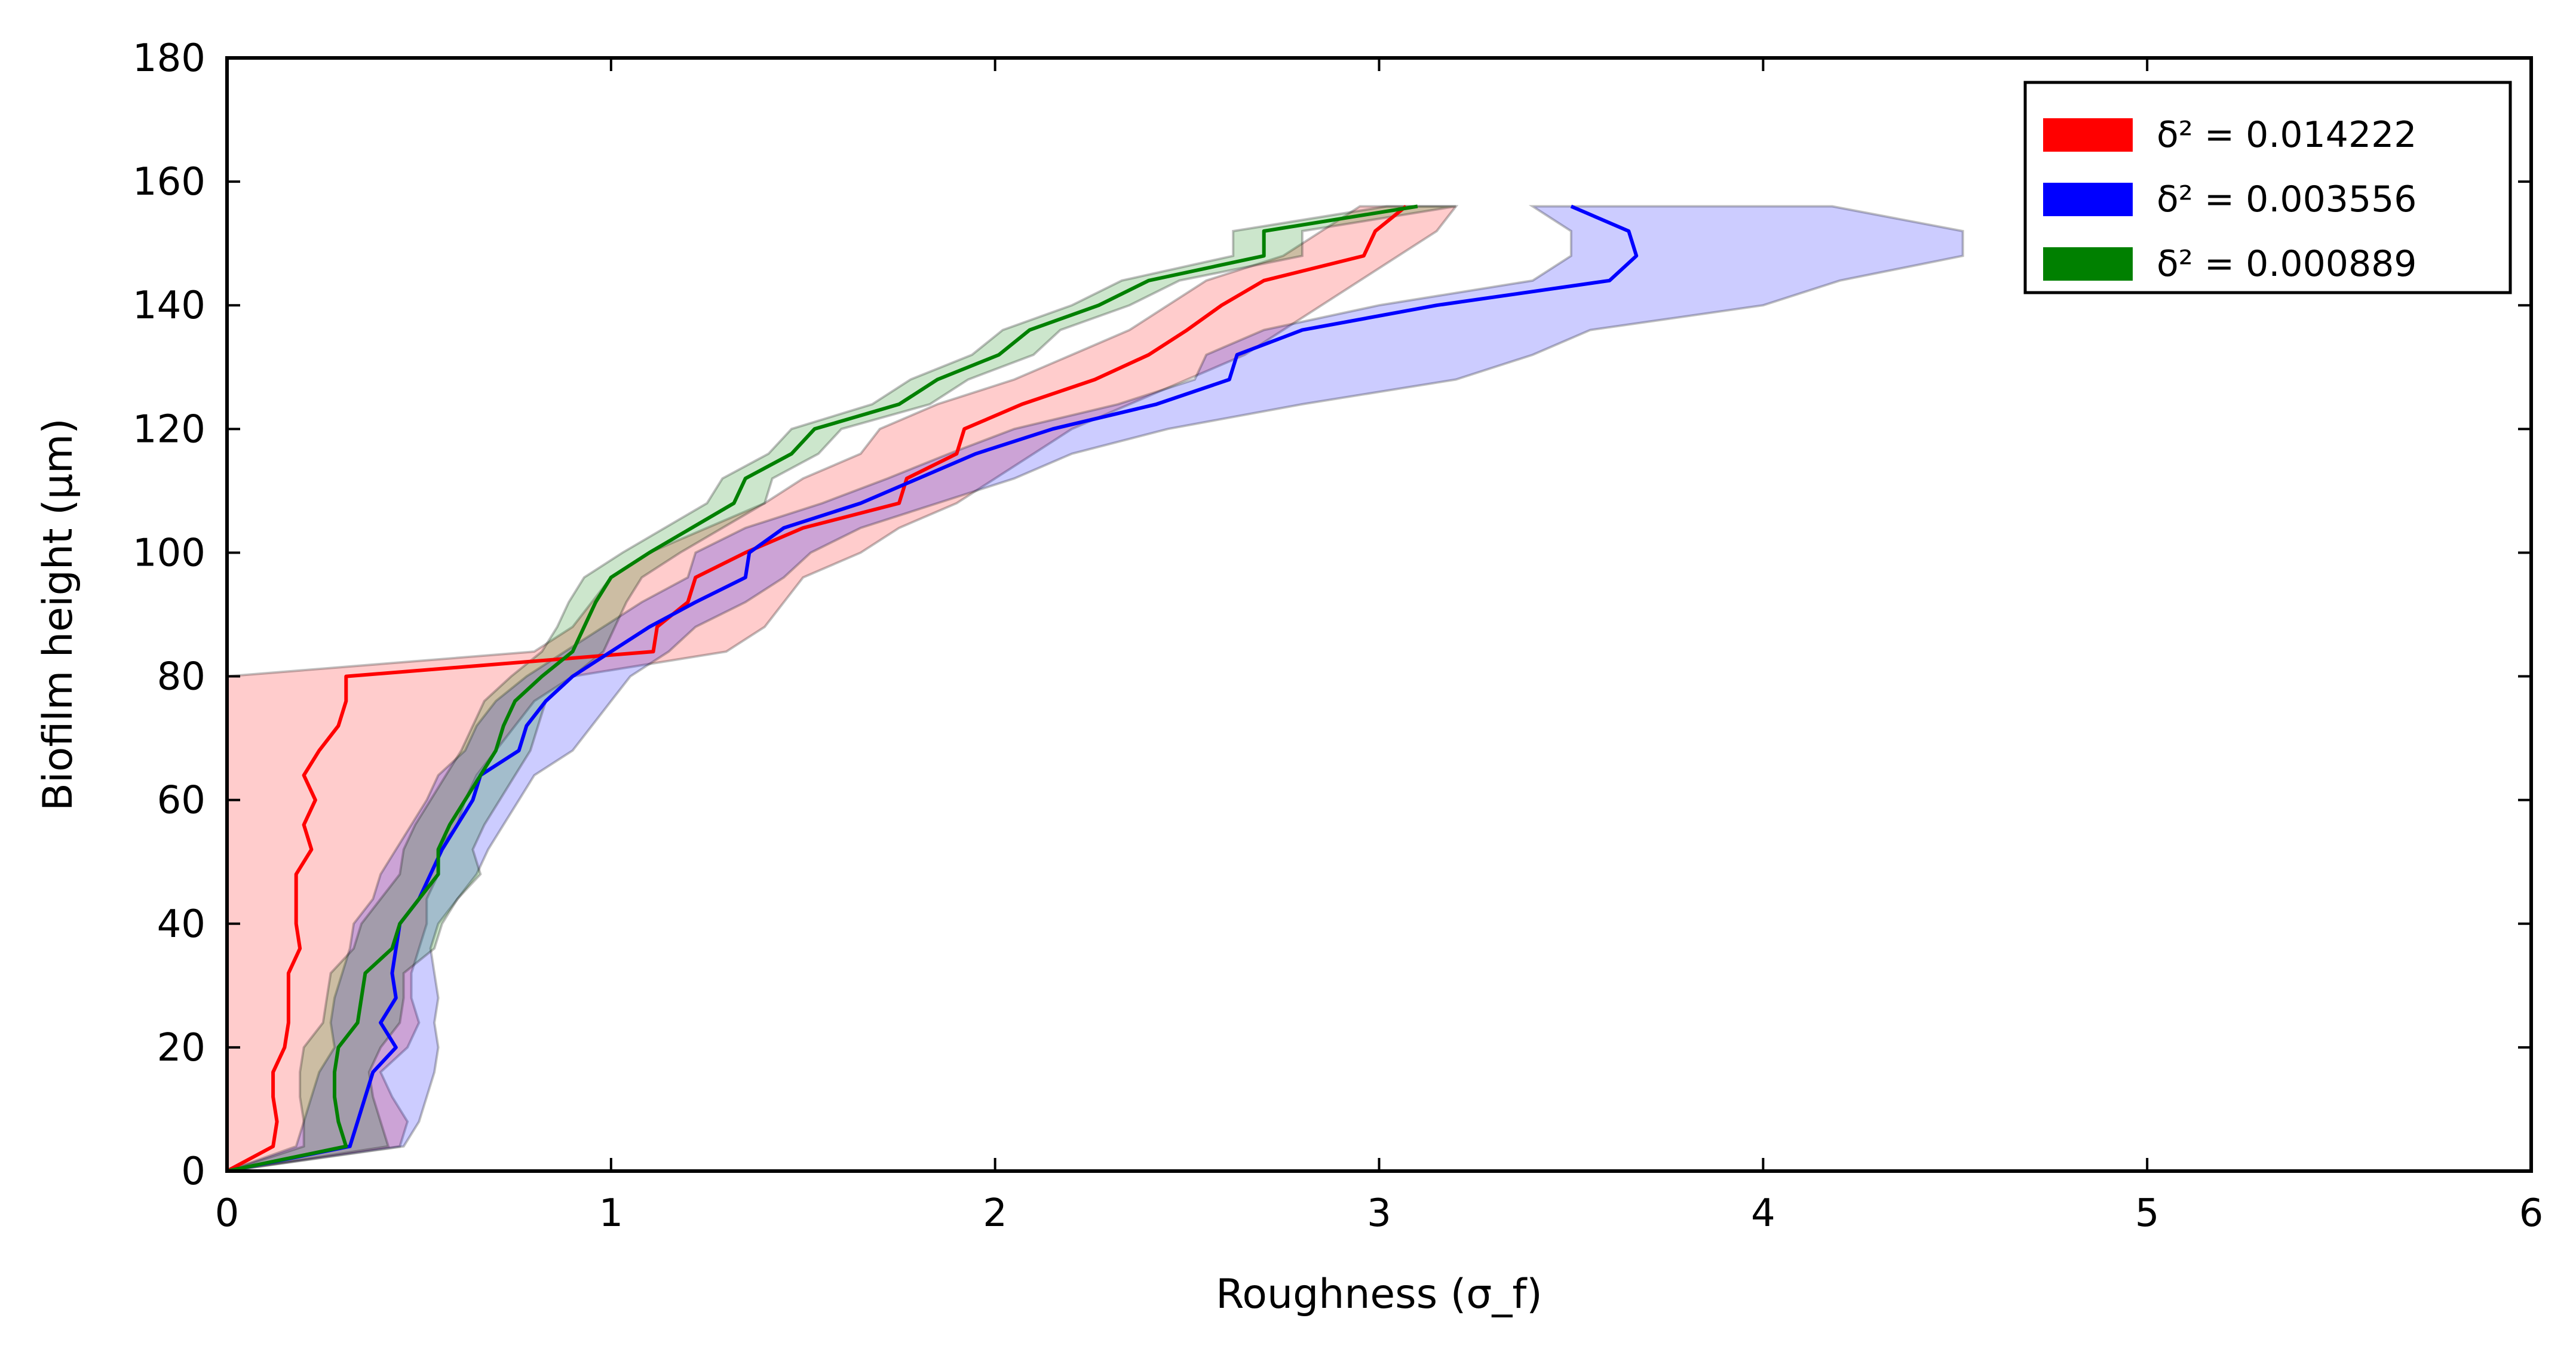 Image resolution: width=2576 pixels, height=1358 pixels. I want to click on y-tick-label: 40, so click(181, 924).